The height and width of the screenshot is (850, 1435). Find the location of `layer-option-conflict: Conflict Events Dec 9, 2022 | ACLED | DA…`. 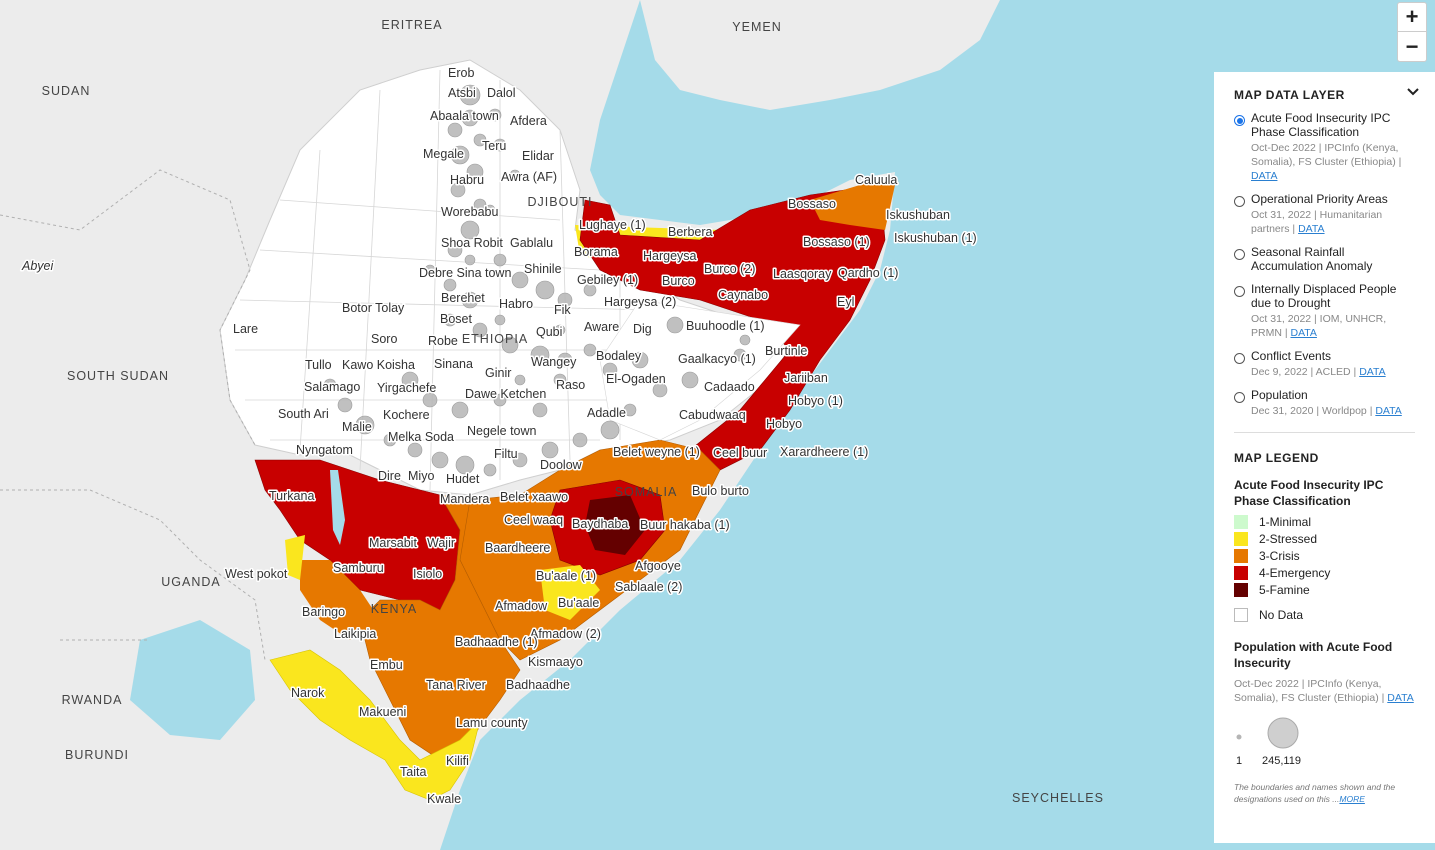

layer-option-conflict: Conflict Events Dec 9, 2022 | ACLED | DA… is located at coordinates (1324, 364).